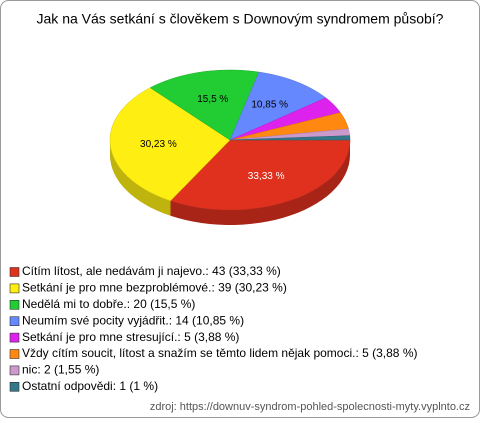 This screenshot has width=480, height=423. Describe the element at coordinates (108, 304) in the screenshot. I see `legend-label: Nedělá mi to dobře.: 20 (15,5 %)` at that location.